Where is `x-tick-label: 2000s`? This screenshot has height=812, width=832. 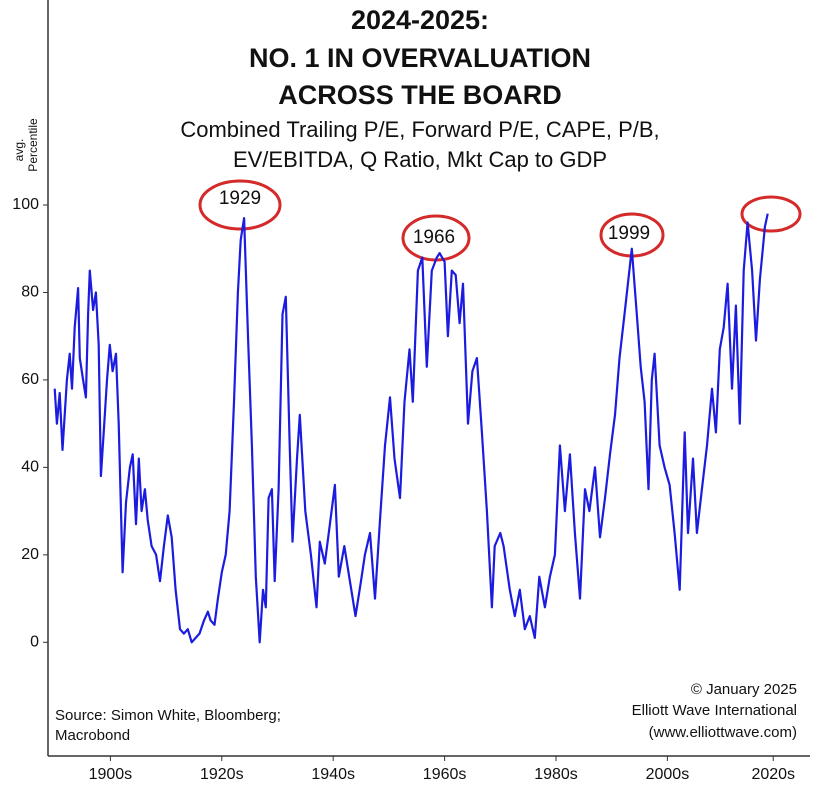 x-tick-label: 2000s is located at coordinates (668, 774).